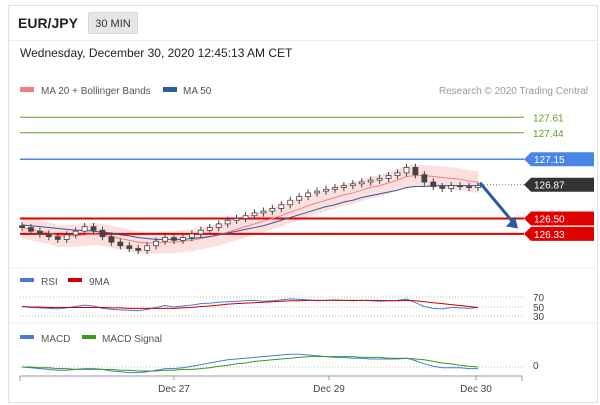  Describe the element at coordinates (27, 89) in the screenshot. I see `ma20-legend-swatch` at that location.